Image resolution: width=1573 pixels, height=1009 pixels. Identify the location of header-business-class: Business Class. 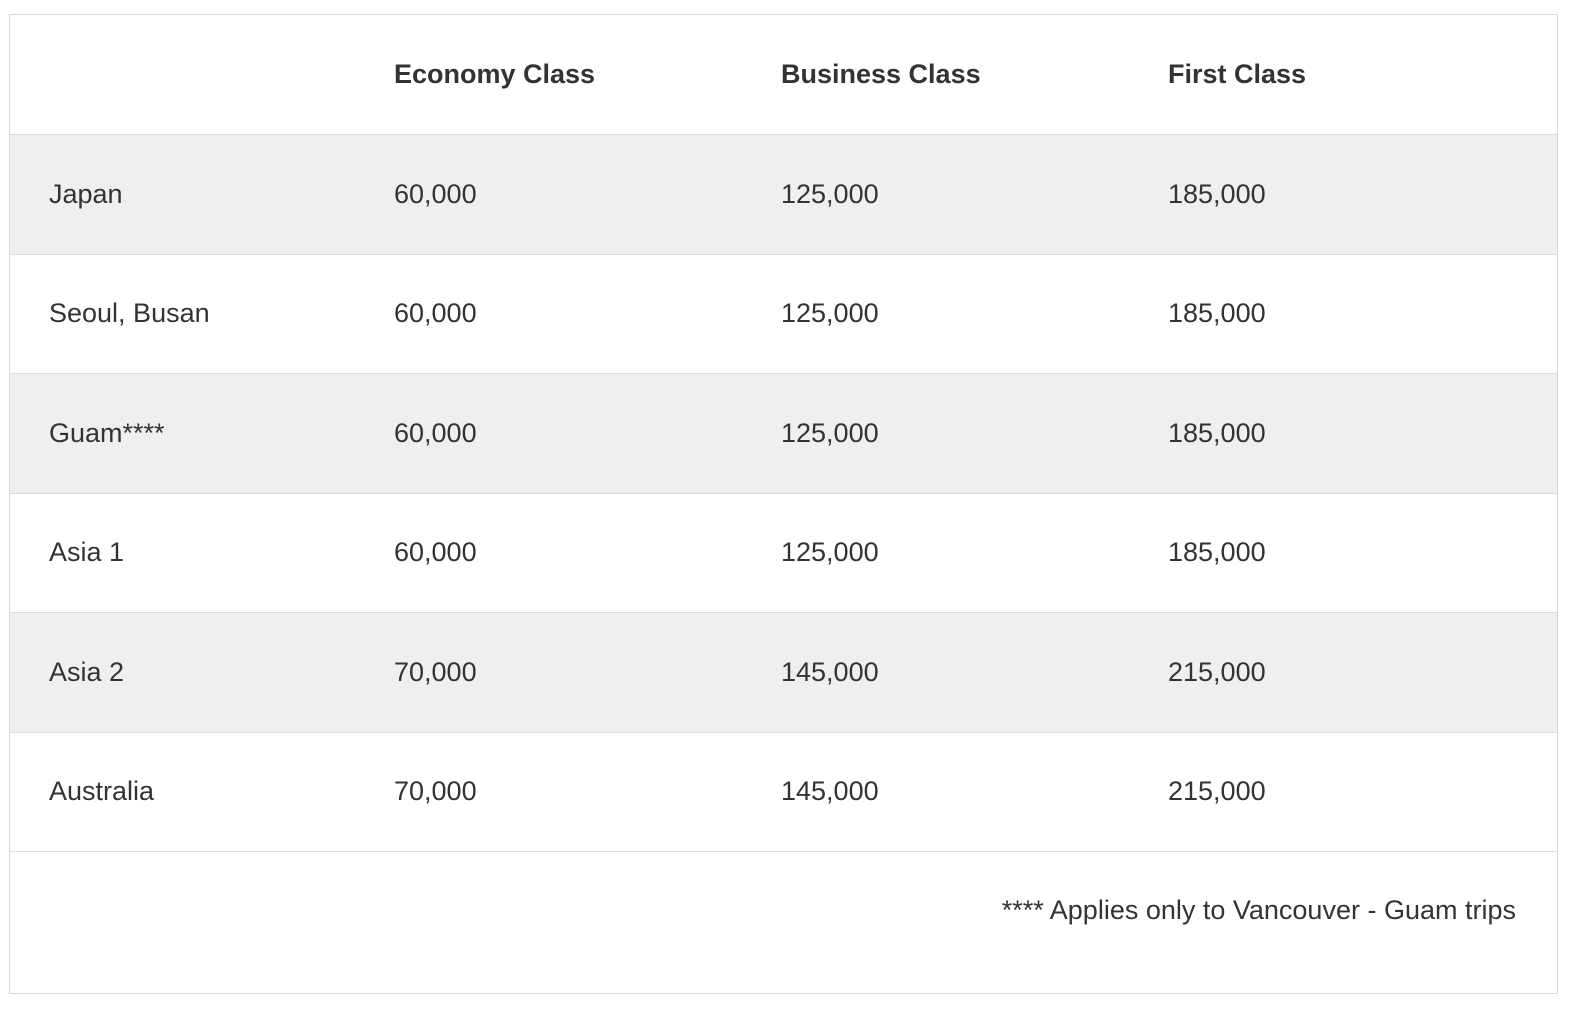
(974, 75).